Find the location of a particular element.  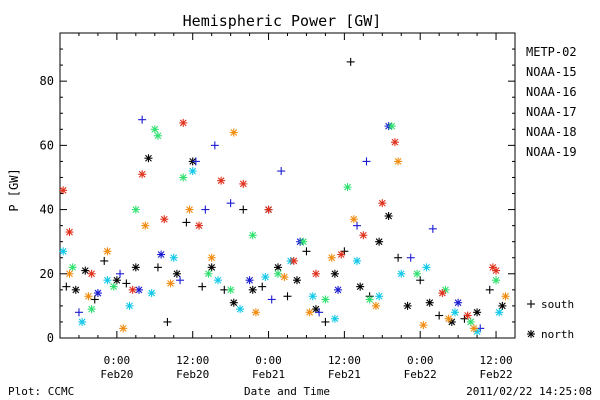

legend-entry: NOAA-15 is located at coordinates (551, 72).